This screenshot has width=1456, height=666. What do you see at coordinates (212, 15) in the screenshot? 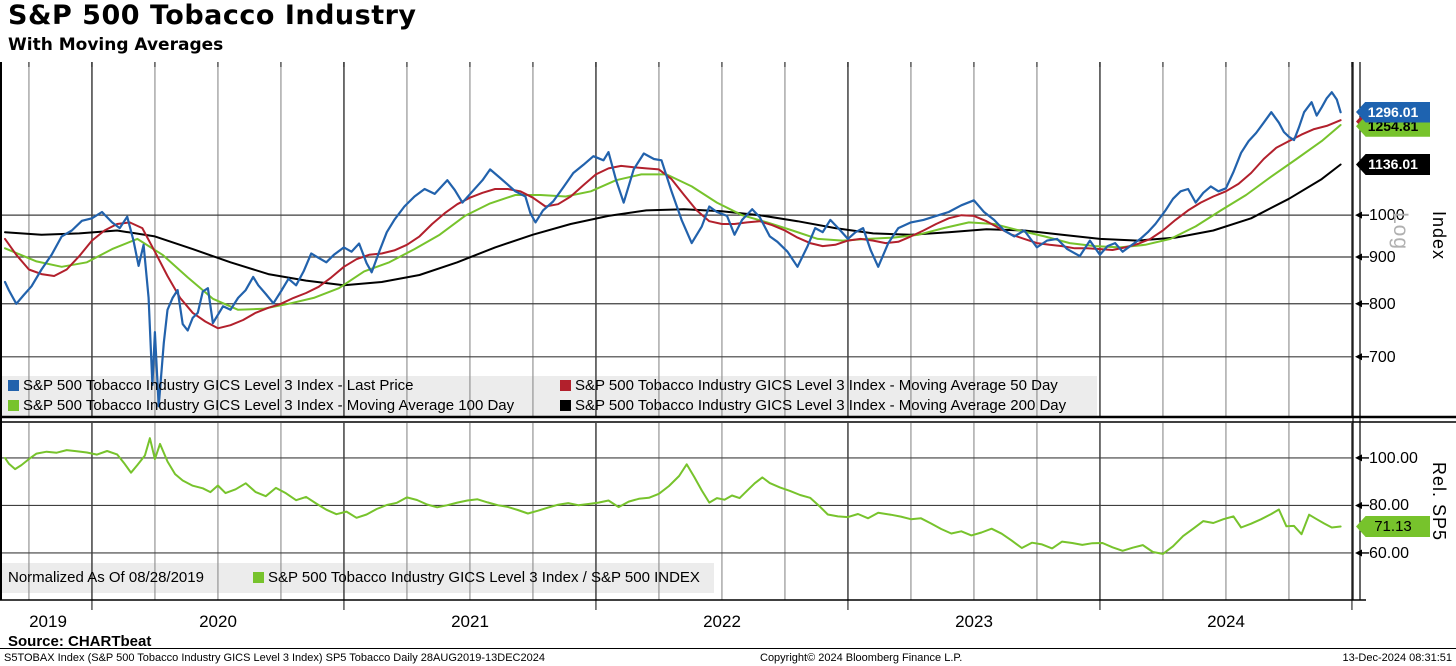
I see `page-title: S&P 500 Tobacco Industry` at bounding box center [212, 15].